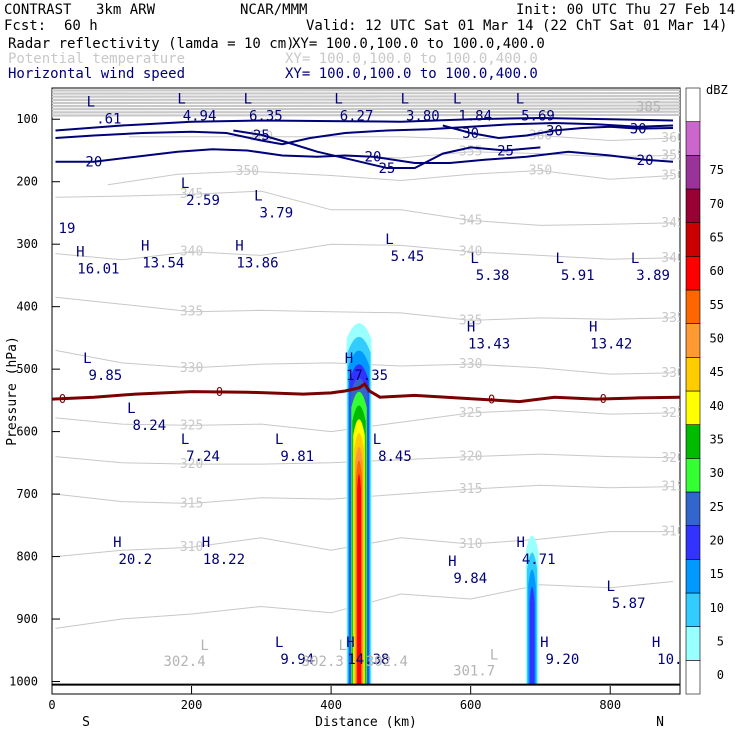  I want to click on y-tick-label: 300, so click(27, 244).